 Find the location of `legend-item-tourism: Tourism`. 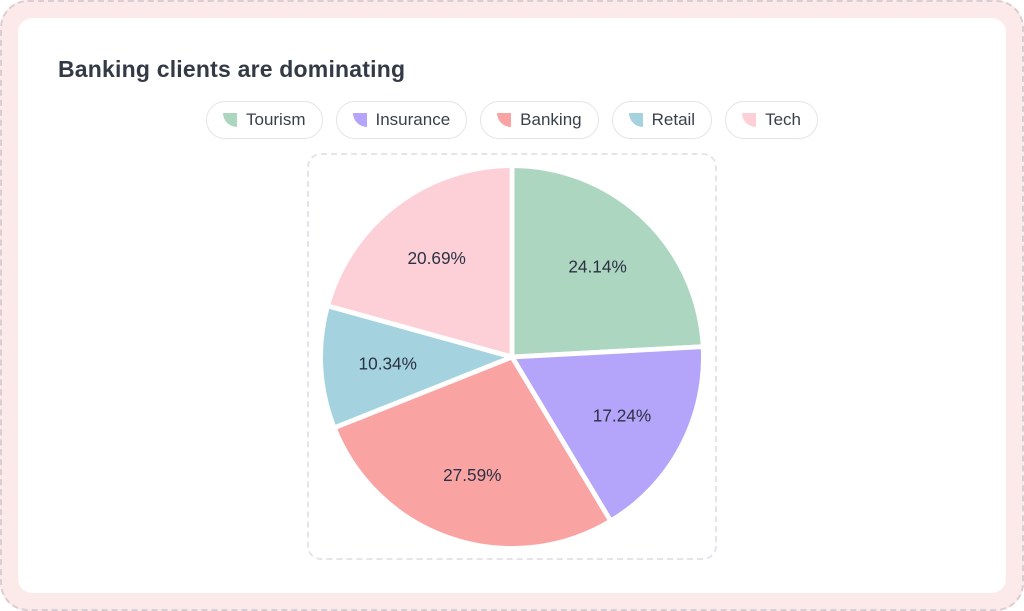

legend-item-tourism: Tourism is located at coordinates (264, 120).